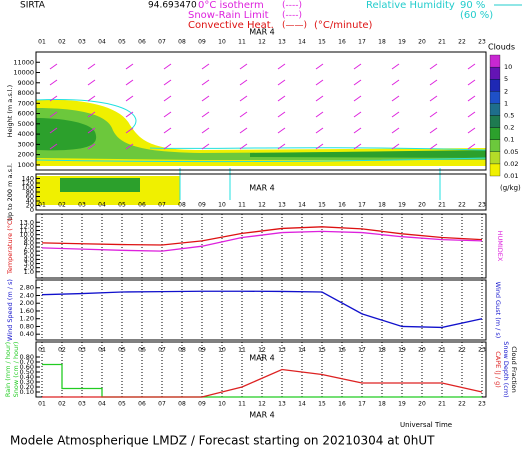  I want to click on y-tick-label: 11.0, so click(27, 231).